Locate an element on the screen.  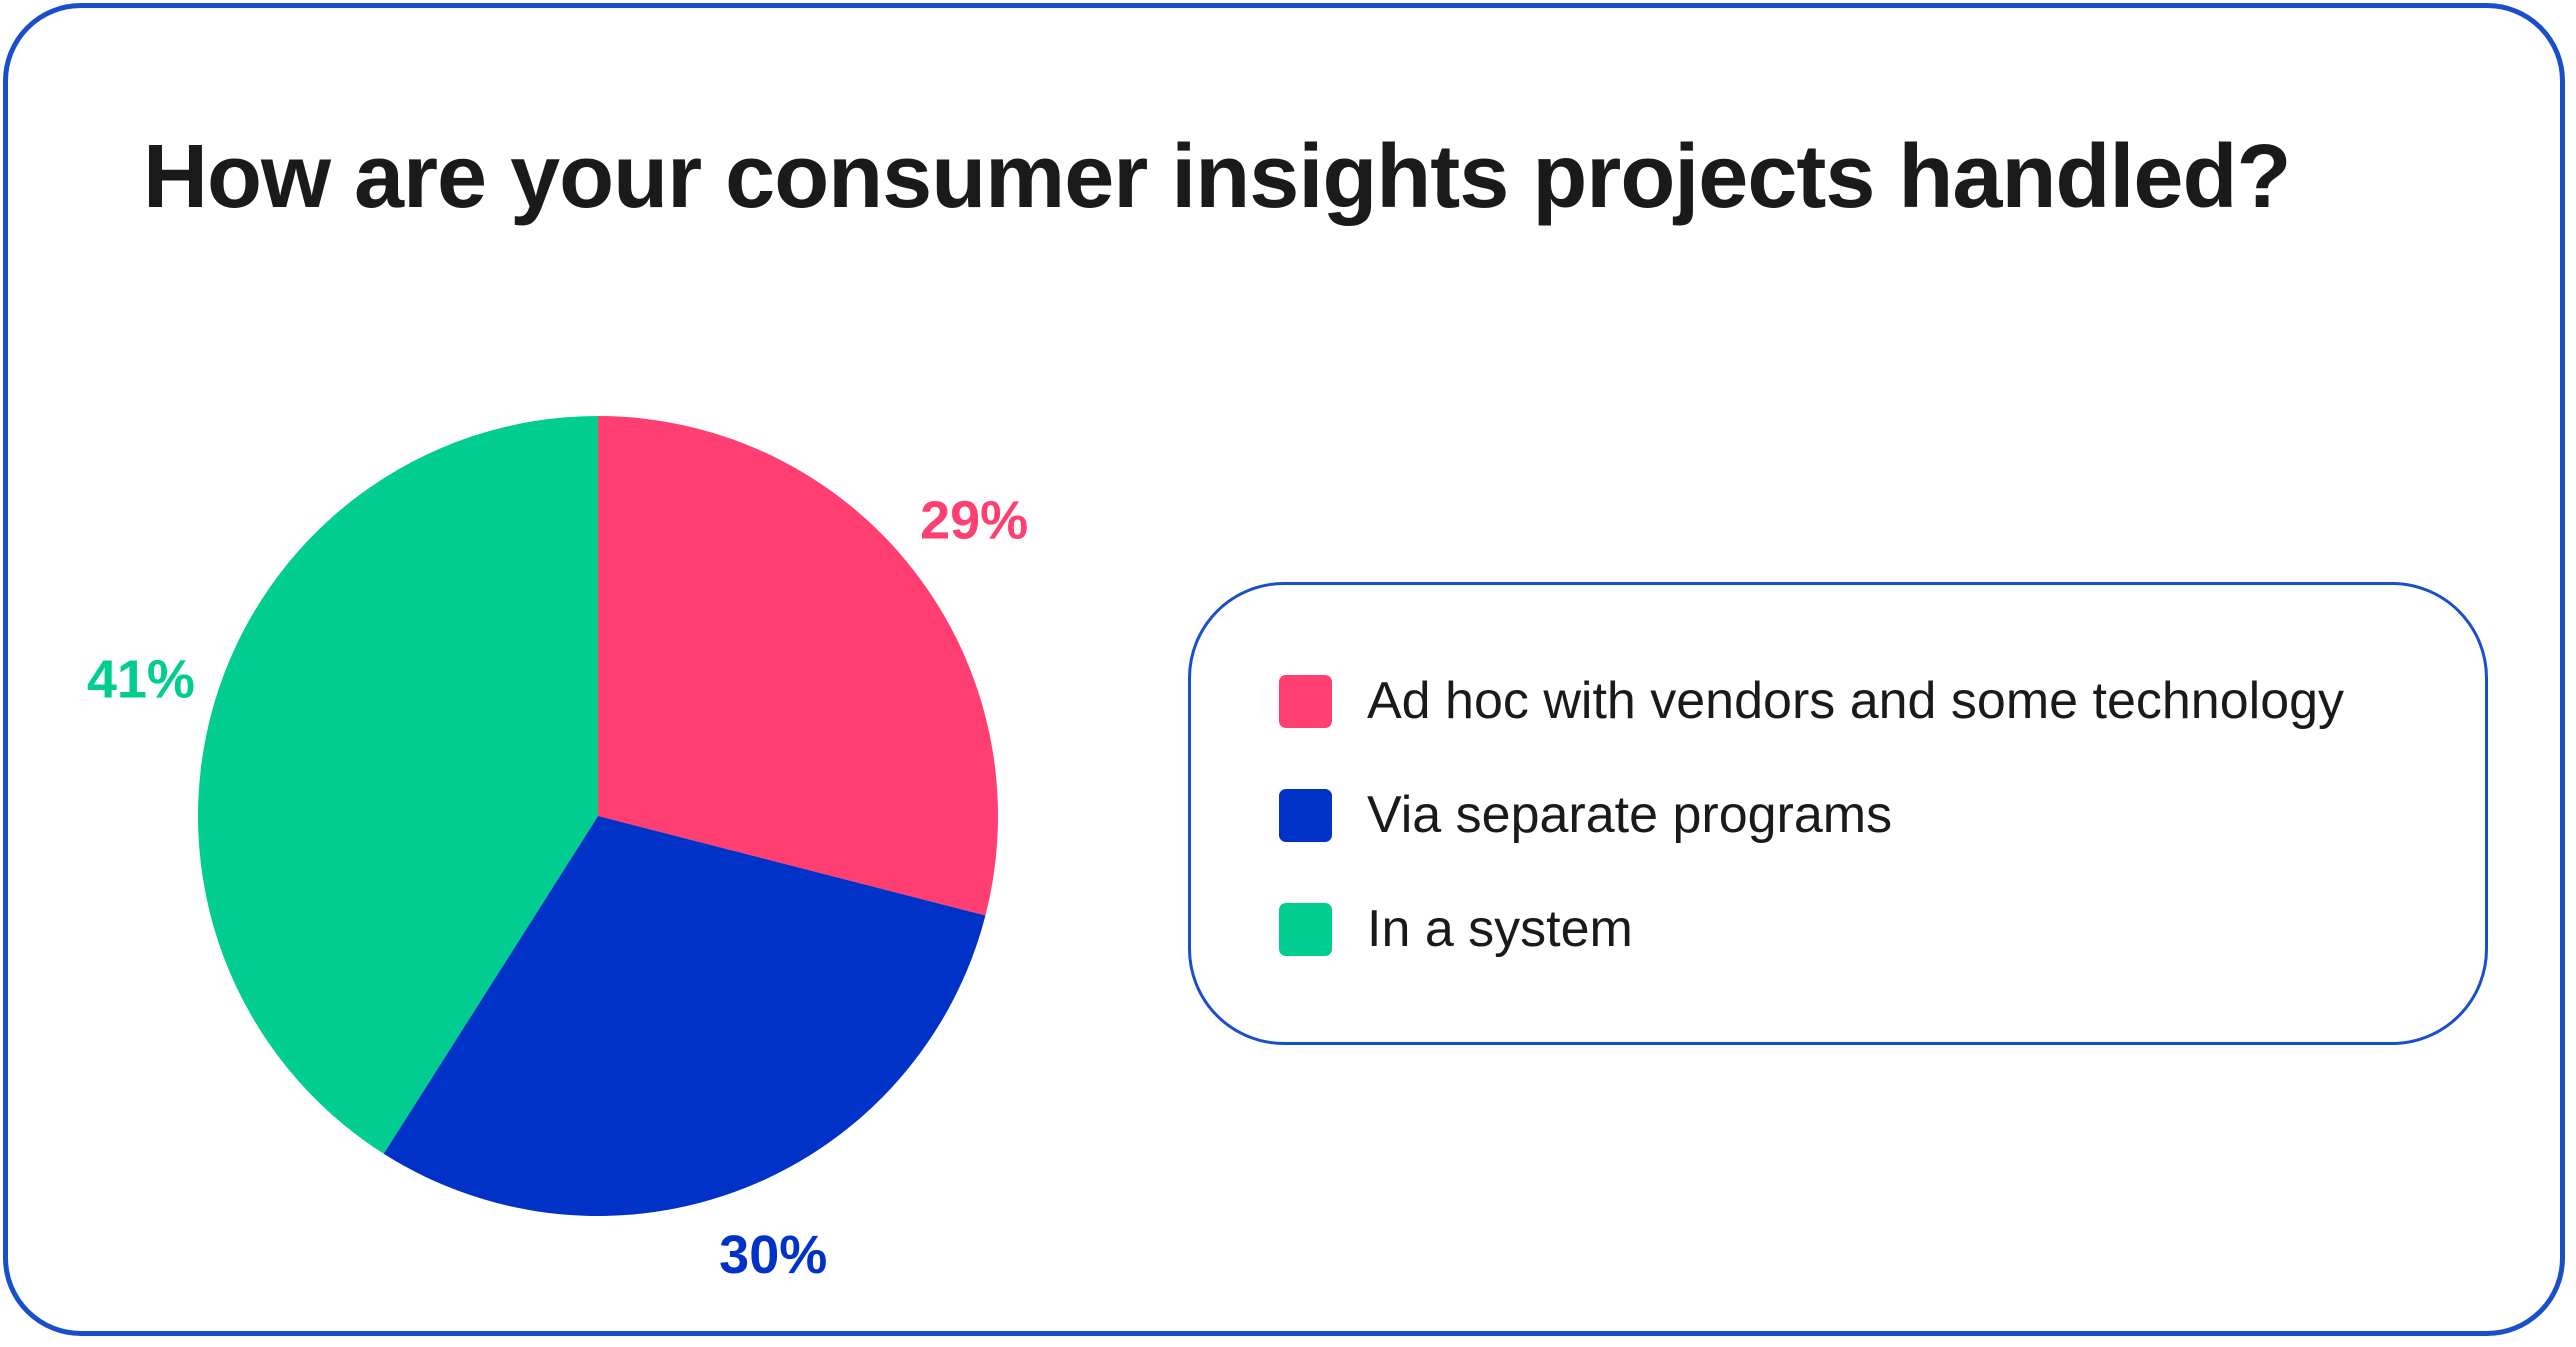
pie-slice-ad-hoc is located at coordinates (798, 666).